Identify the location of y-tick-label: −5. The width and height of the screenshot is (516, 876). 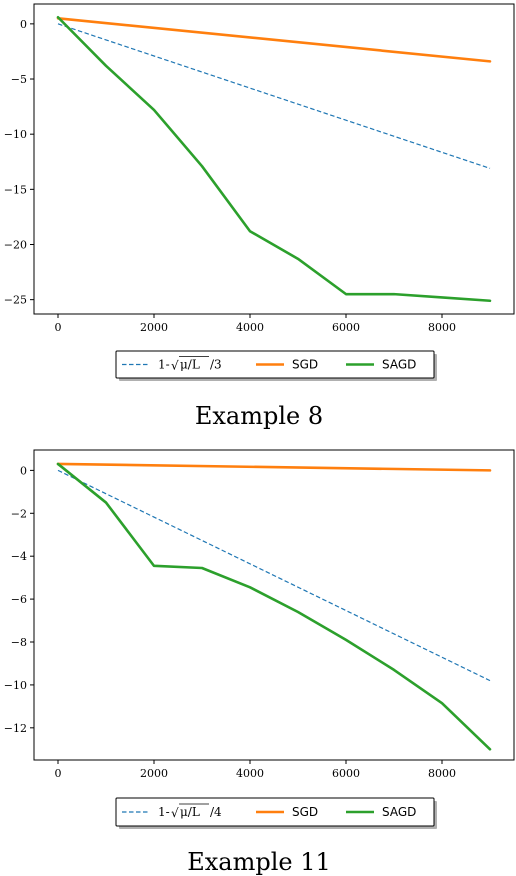
(19, 79).